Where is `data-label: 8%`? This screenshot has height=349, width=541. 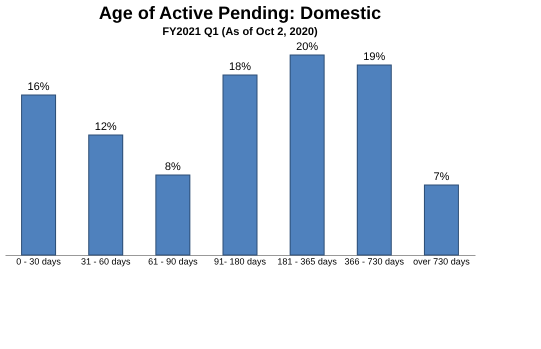
data-label: 8% is located at coordinates (173, 167).